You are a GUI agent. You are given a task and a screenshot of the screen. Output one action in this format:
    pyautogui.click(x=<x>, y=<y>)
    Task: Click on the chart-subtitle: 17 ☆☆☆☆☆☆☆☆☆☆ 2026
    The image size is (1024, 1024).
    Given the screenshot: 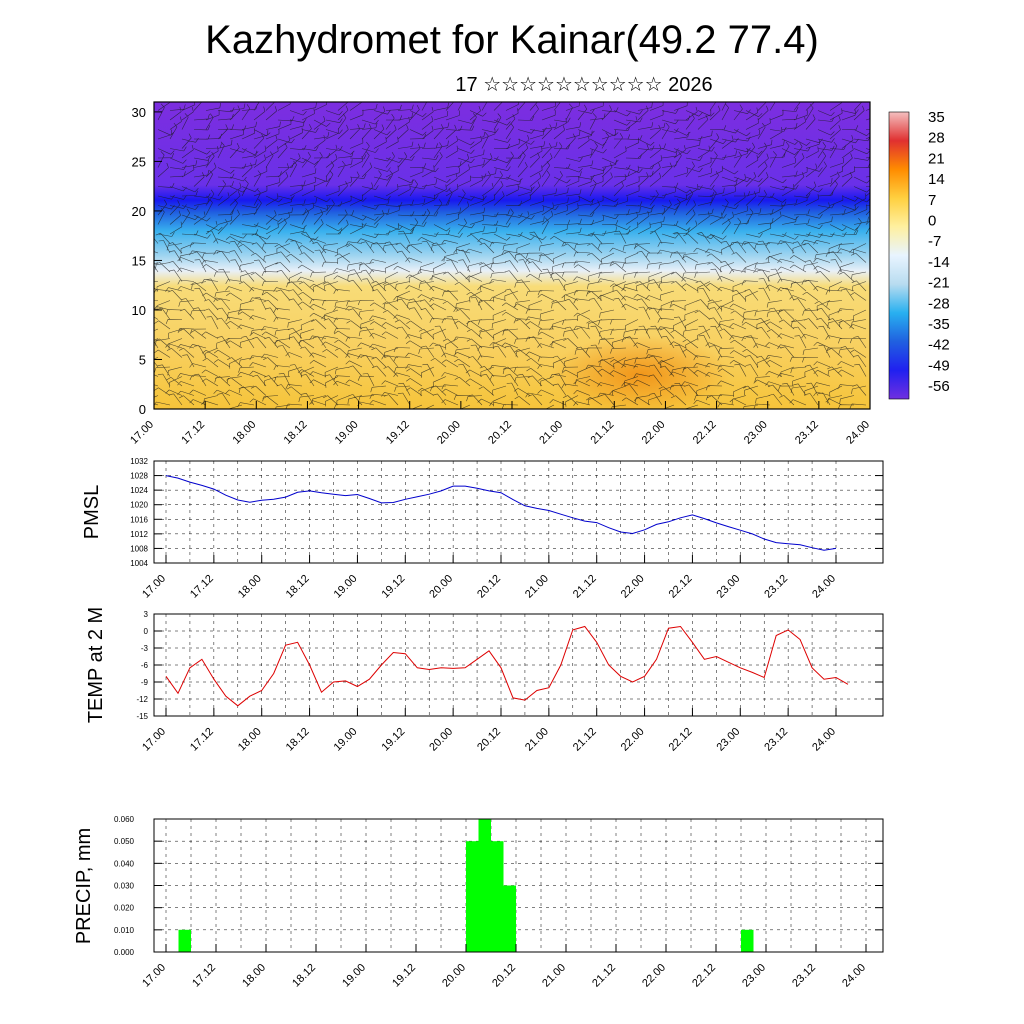 What is the action you would take?
    pyautogui.click(x=584, y=85)
    